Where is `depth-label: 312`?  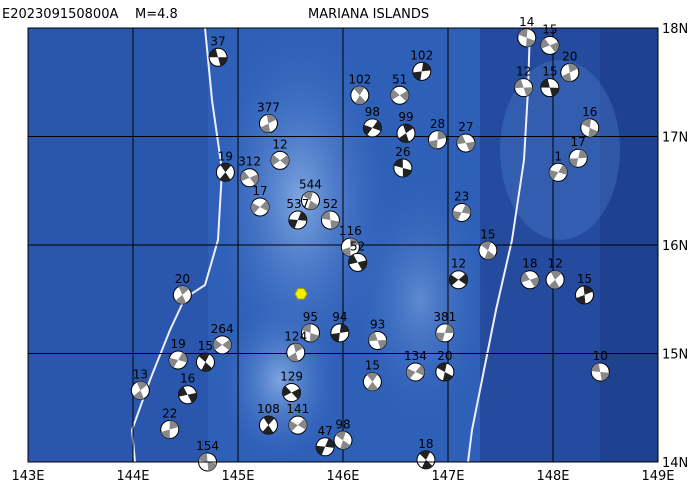
depth-label: 312 is located at coordinates (249, 162).